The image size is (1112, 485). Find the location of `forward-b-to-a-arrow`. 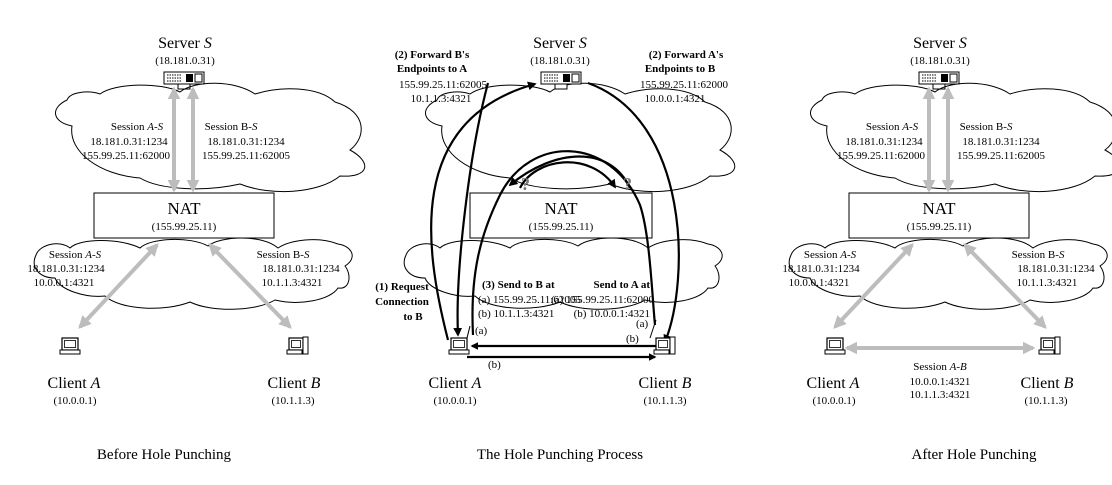

forward-b-to-a-arrow is located at coordinates (471, 209).